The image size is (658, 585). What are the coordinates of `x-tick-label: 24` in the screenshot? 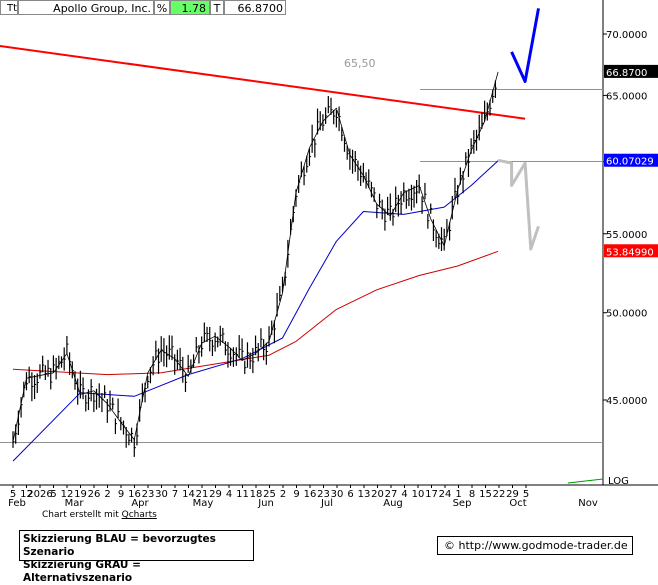 It's located at (445, 494).